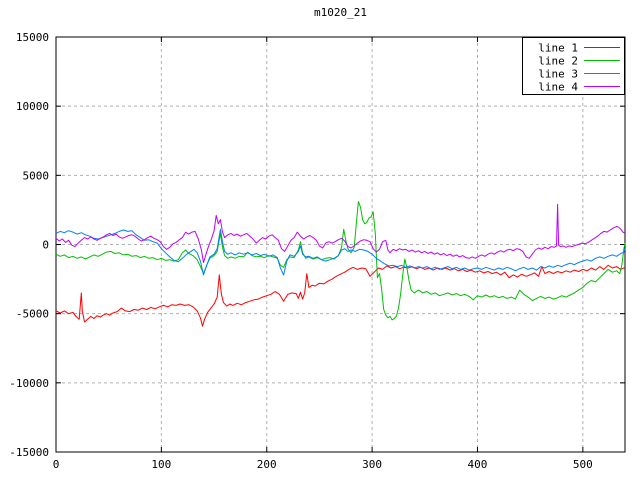  I want to click on x-tick-label: 300, so click(372, 464).